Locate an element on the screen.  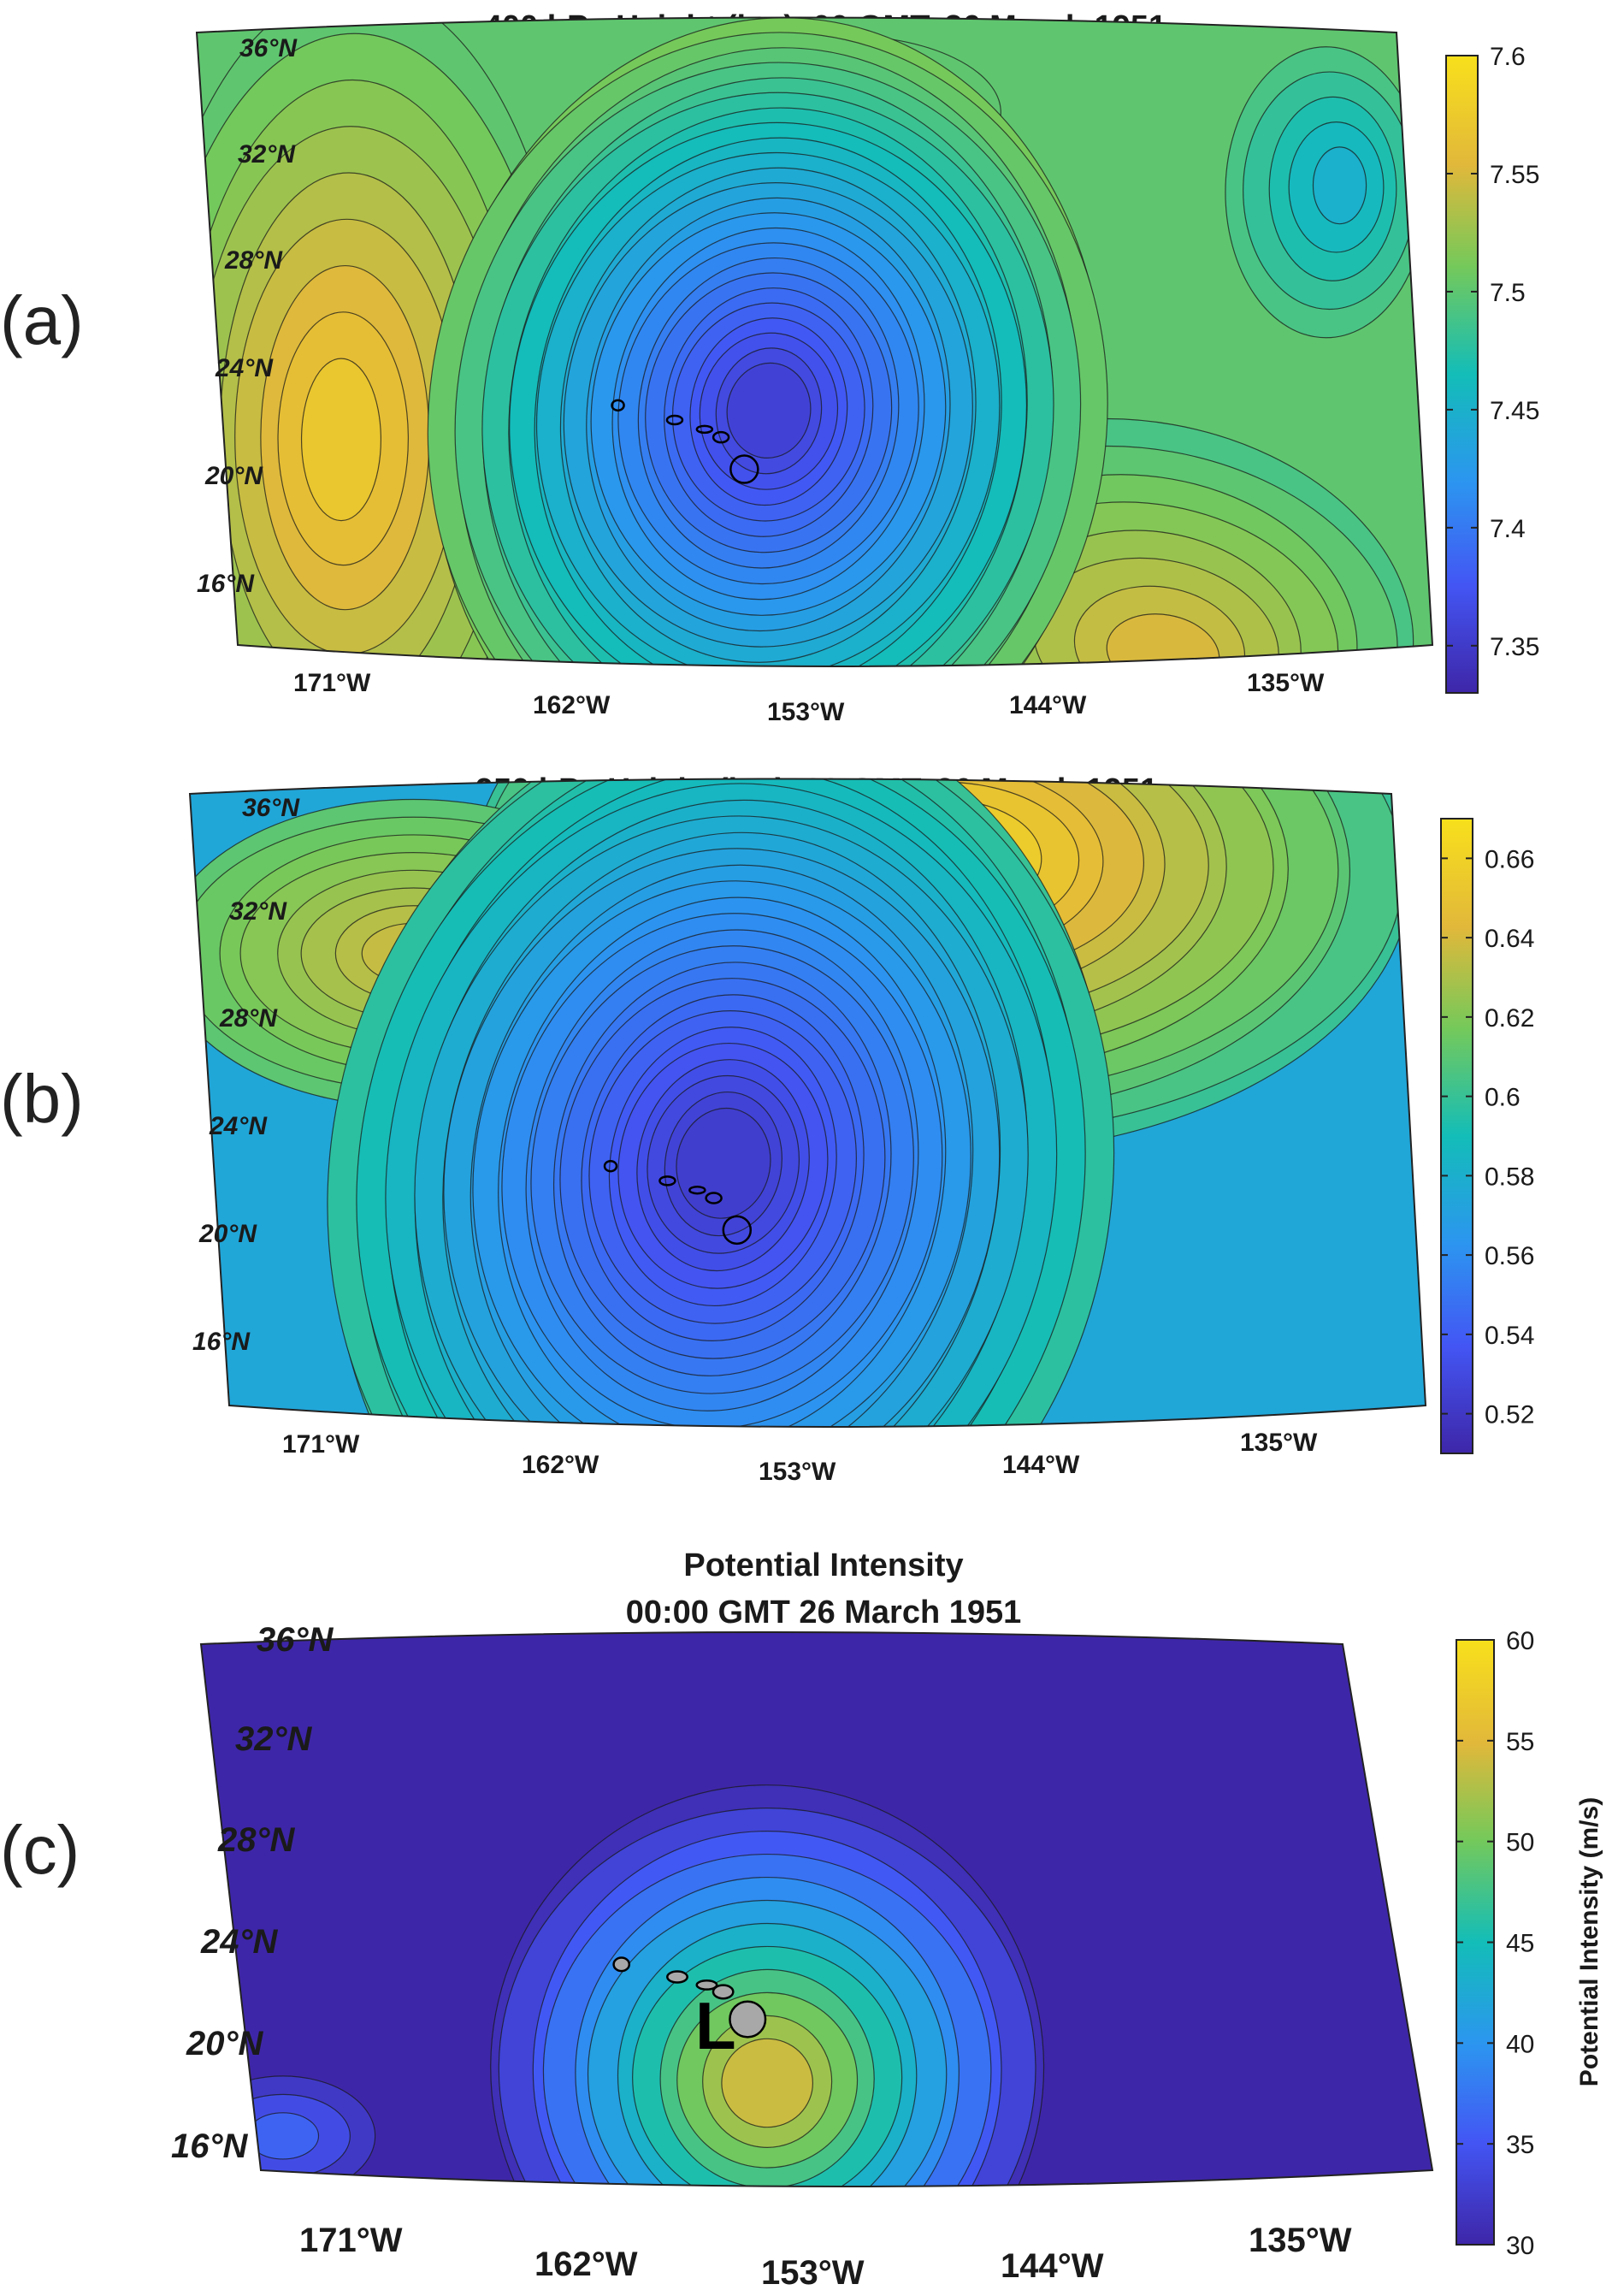
panel-c-lon-153: 153°W is located at coordinates (813, 2273).